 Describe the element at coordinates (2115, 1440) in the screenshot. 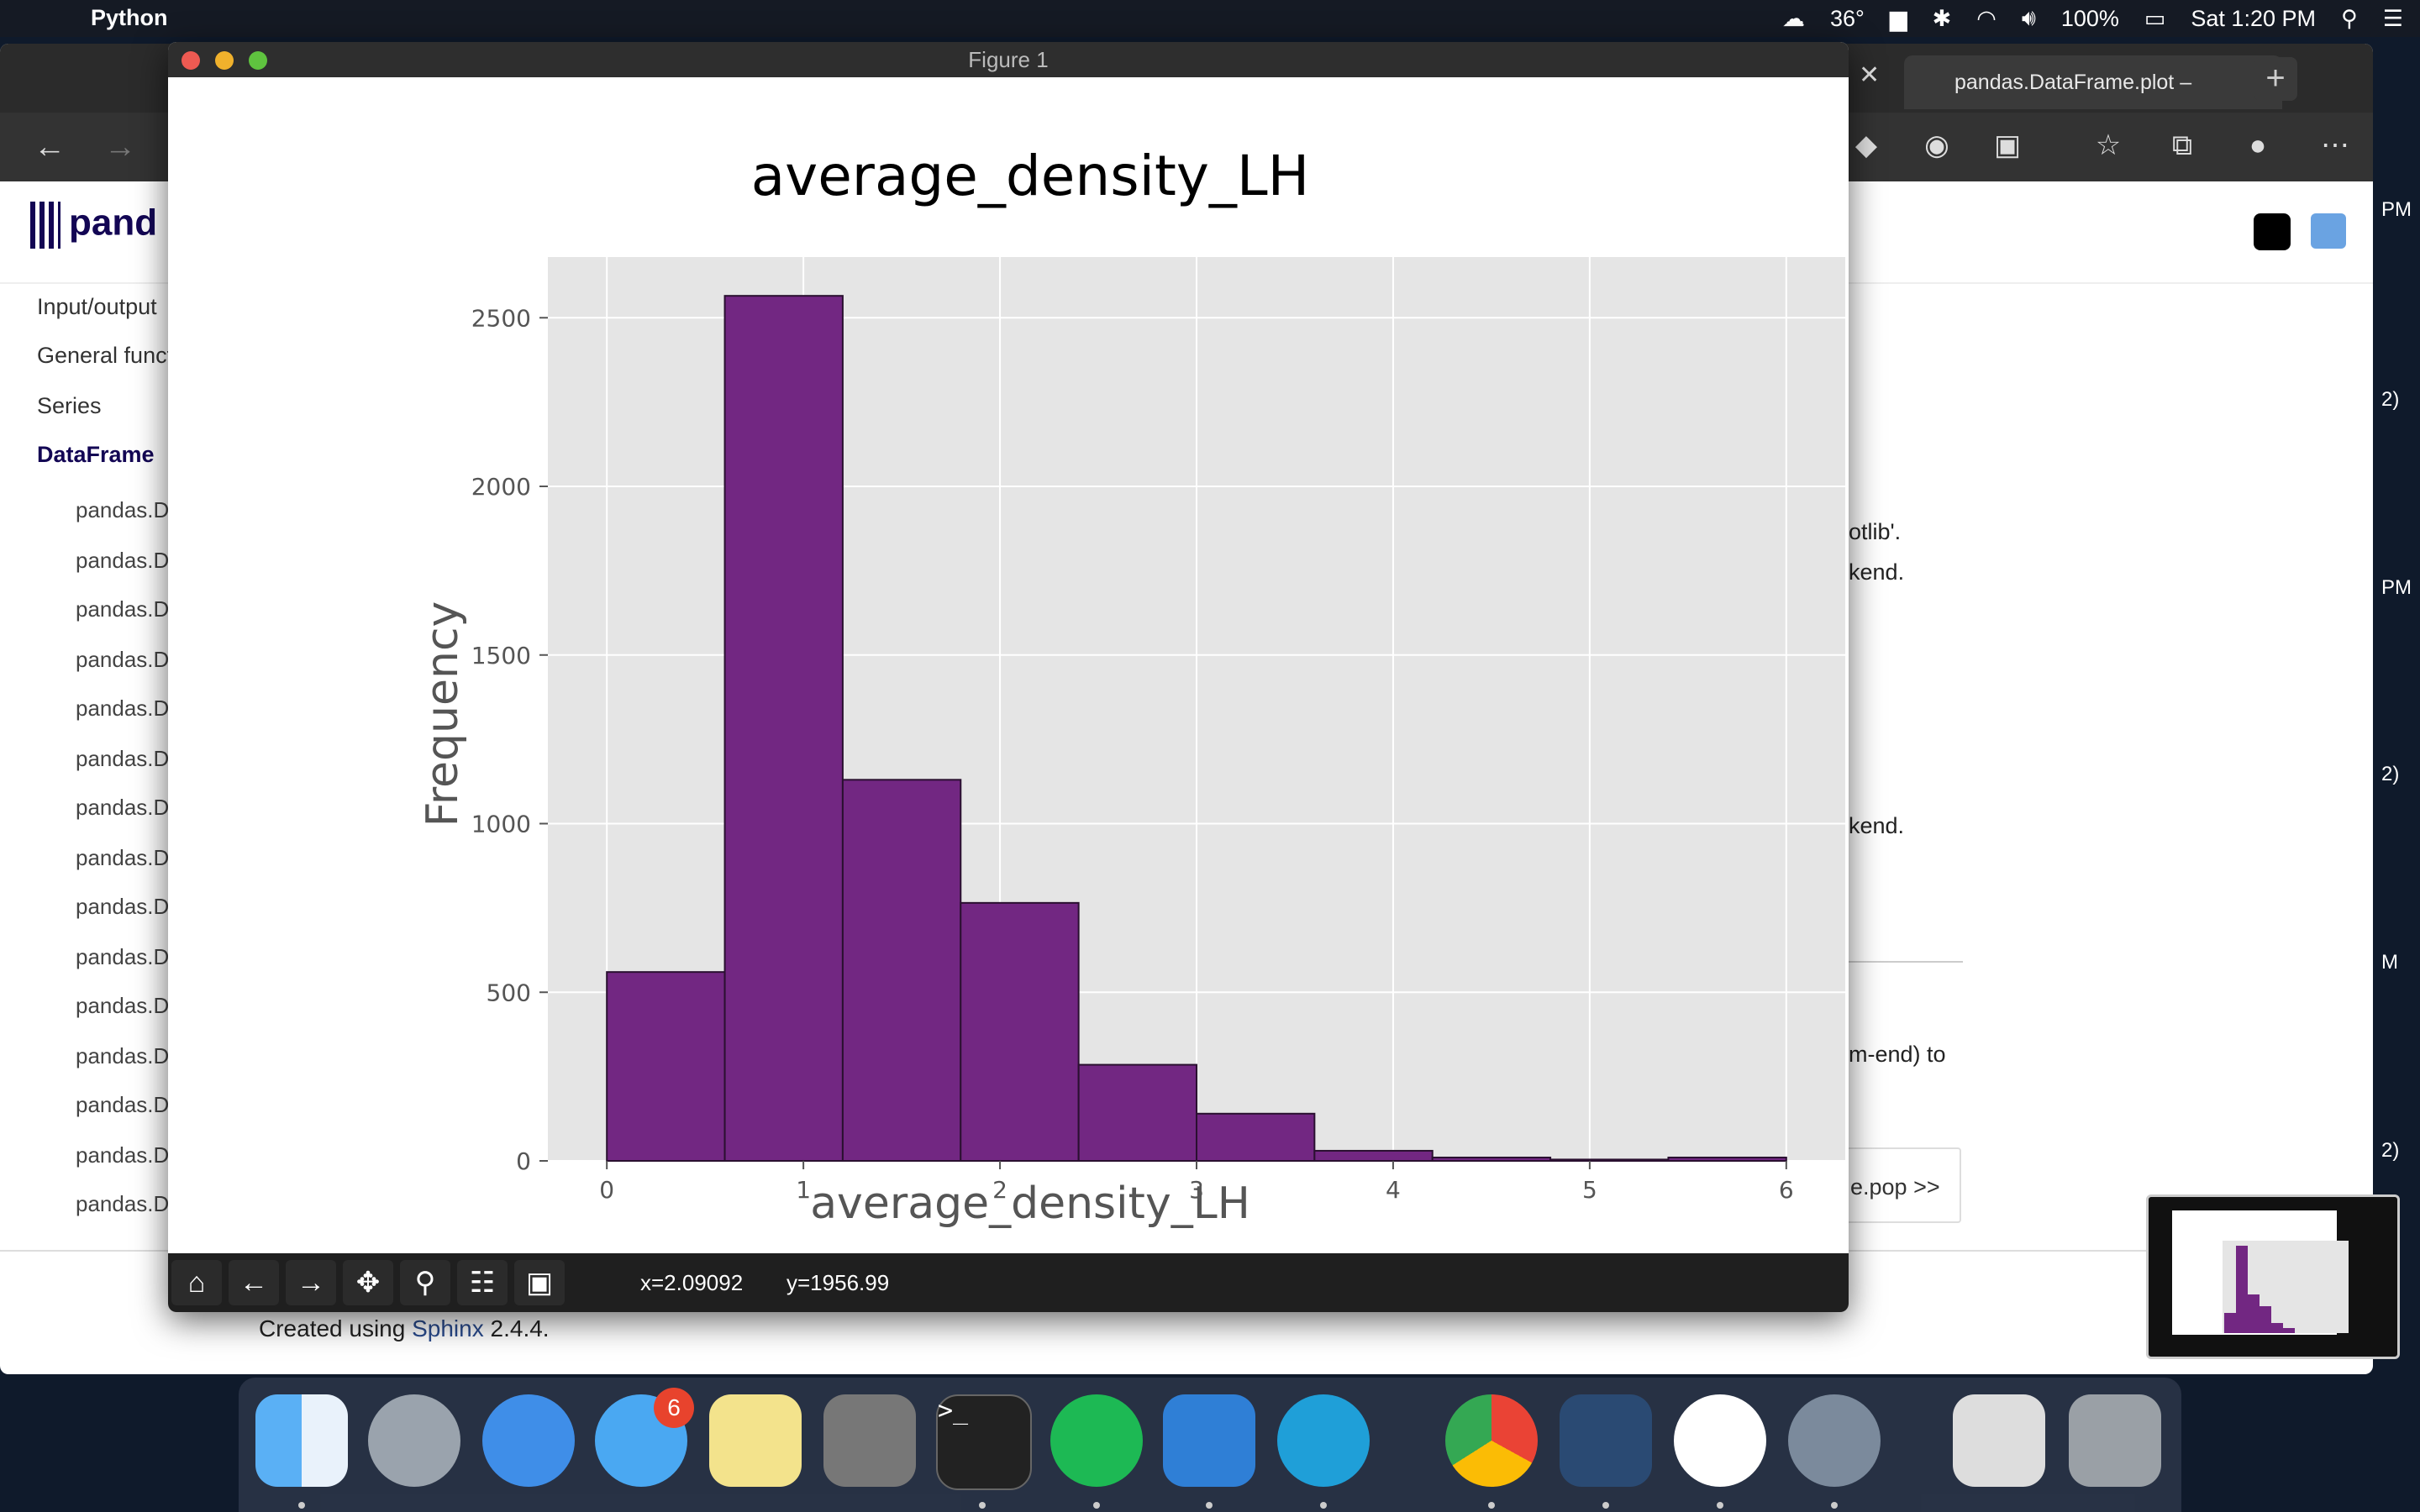

I see `trash-icon` at that location.